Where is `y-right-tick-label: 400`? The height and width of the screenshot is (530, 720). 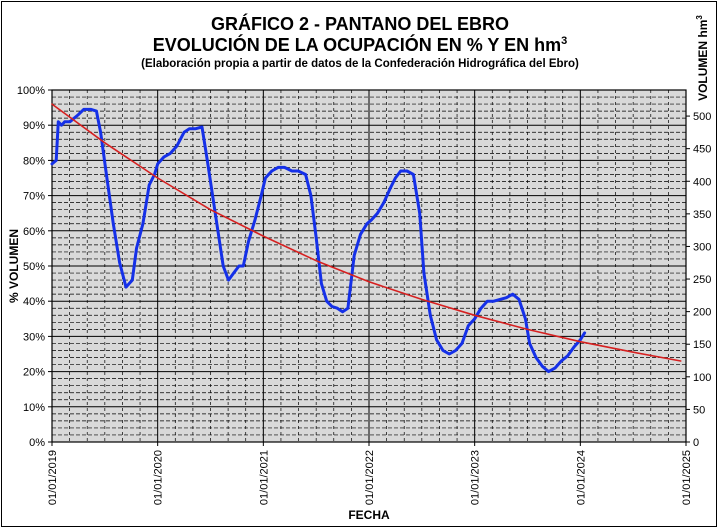
y-right-tick-label: 400 is located at coordinates (702, 182).